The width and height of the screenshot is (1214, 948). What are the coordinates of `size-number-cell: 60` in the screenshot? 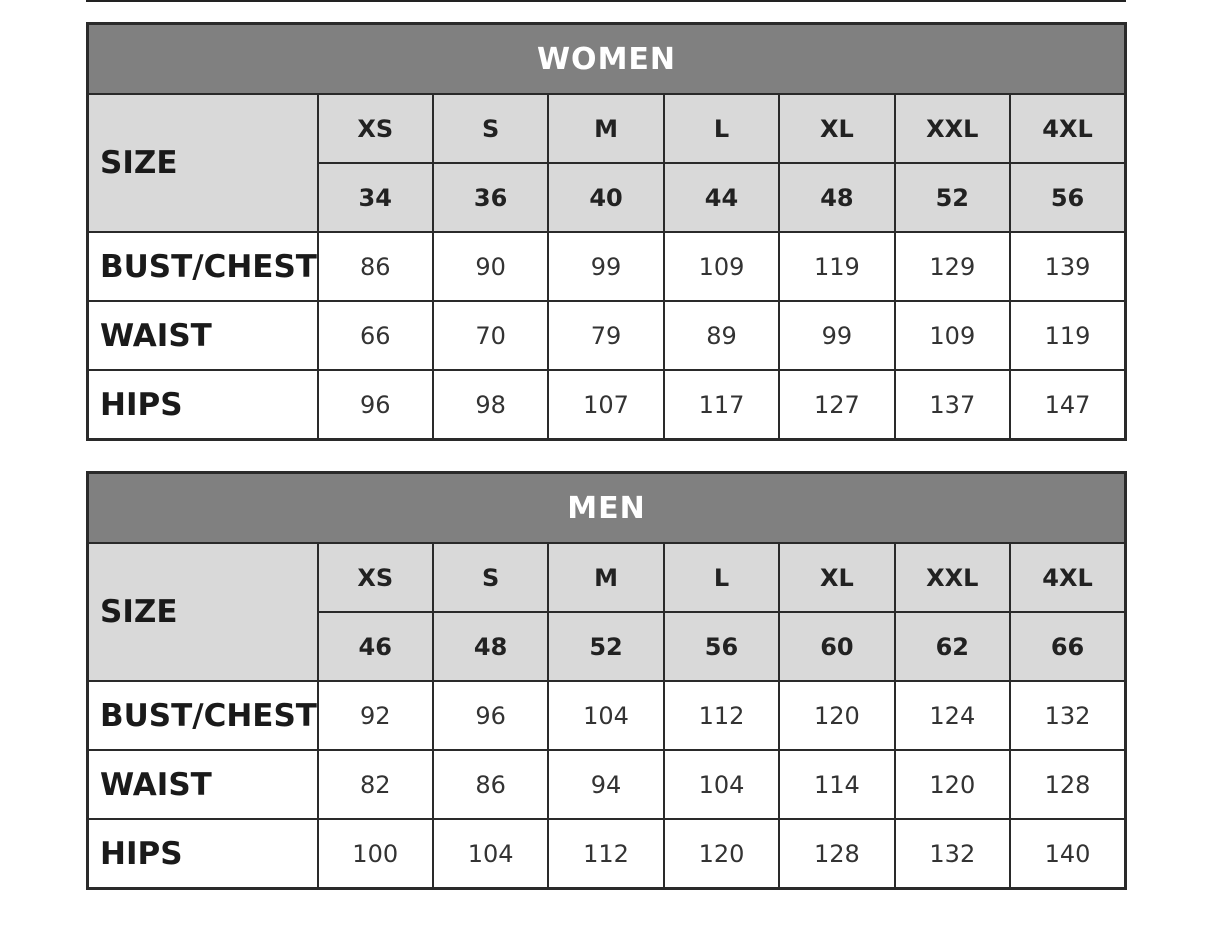 It's located at (837, 646).